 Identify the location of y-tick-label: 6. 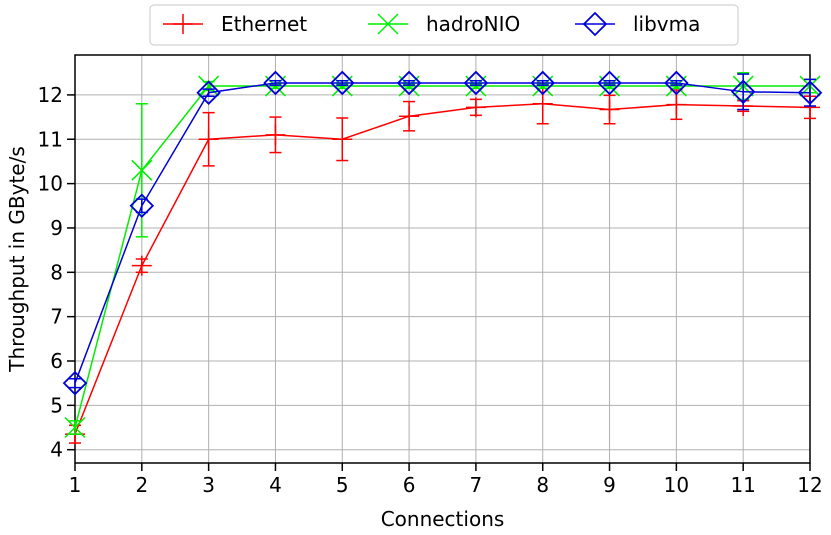
(56, 361).